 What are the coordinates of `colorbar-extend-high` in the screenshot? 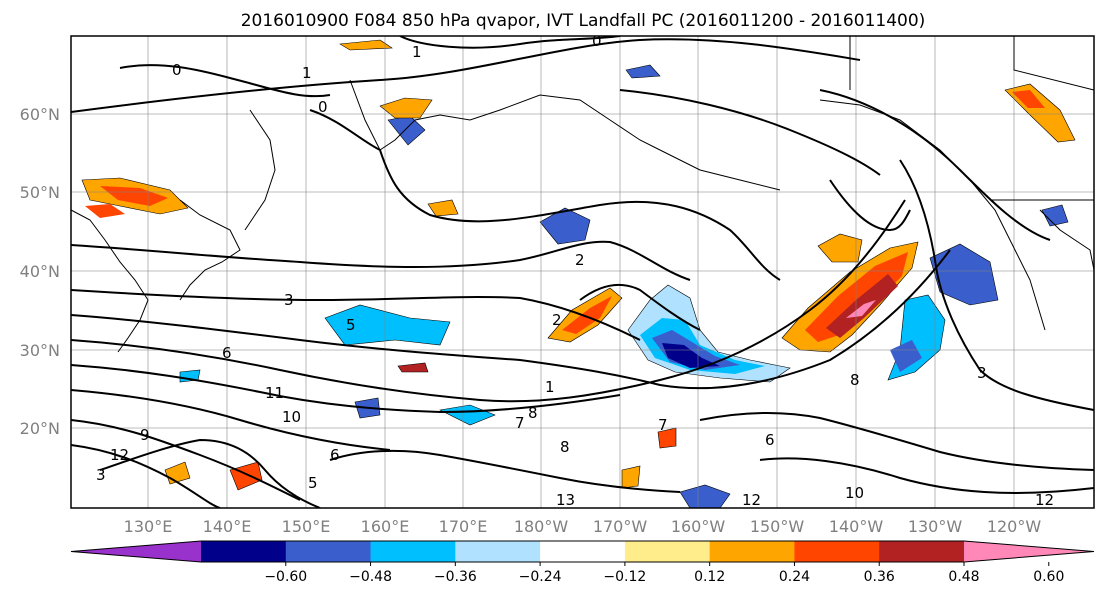 It's located at (1029, 551).